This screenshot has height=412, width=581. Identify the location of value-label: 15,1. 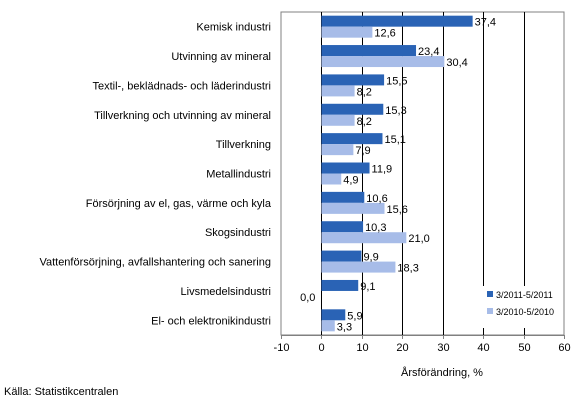
(394, 140).